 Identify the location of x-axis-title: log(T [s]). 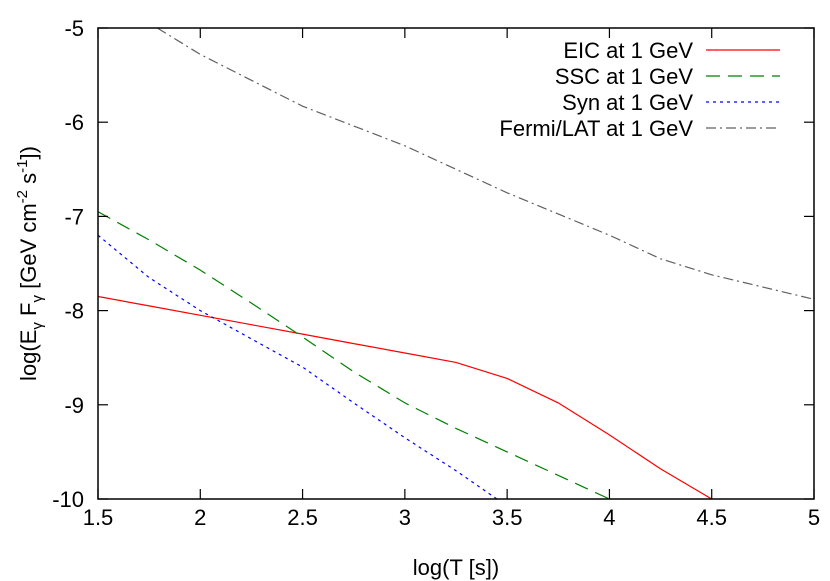
(456, 567).